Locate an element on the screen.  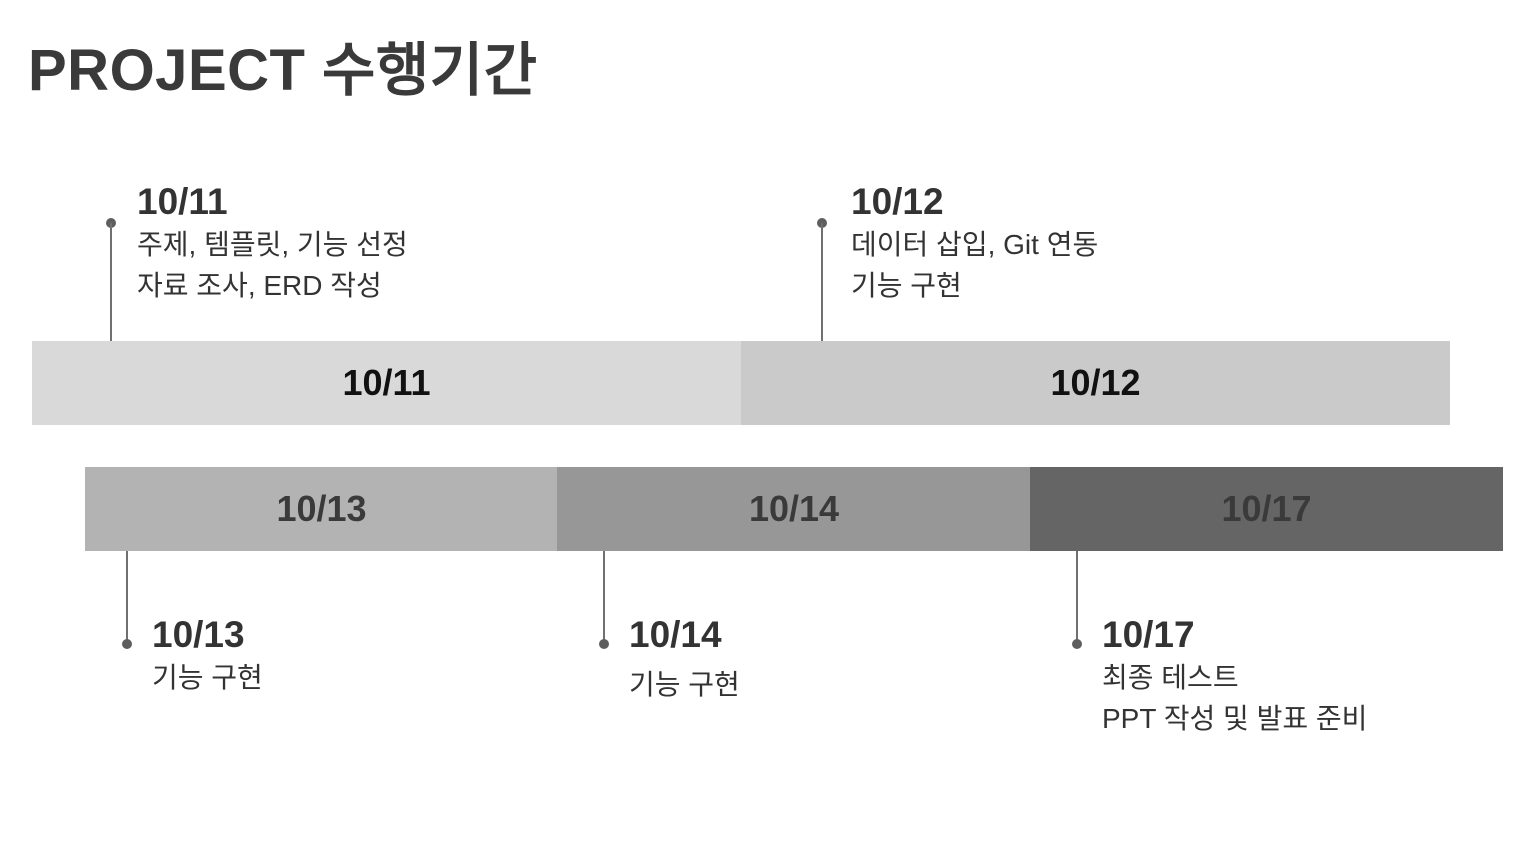
callout-1012: 10/12 데이터 삽입, Git 연동 기능 구현 is located at coordinates (974, 243).